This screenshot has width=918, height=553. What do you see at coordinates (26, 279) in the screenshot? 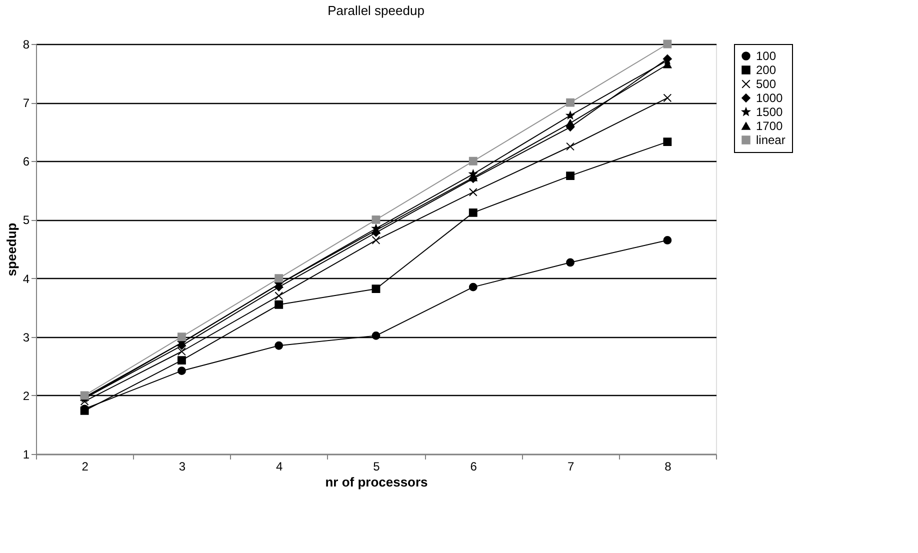
I see `y-tick-label: 4` at bounding box center [26, 279].